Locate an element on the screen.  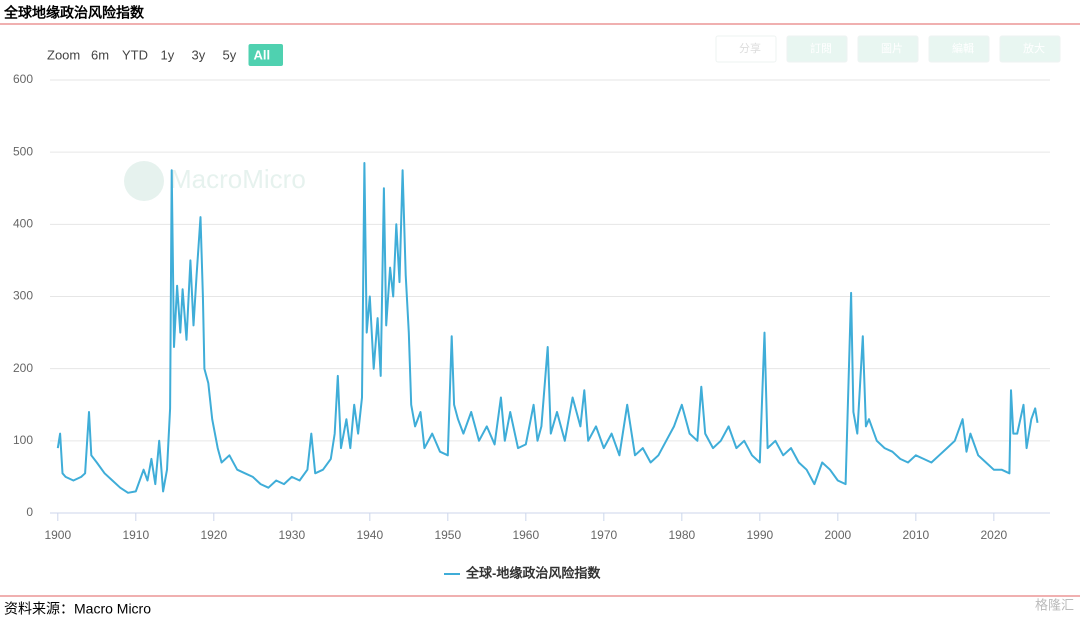
legend-label: 全球-地缘政治风险指数 is located at coordinates (533, 572).